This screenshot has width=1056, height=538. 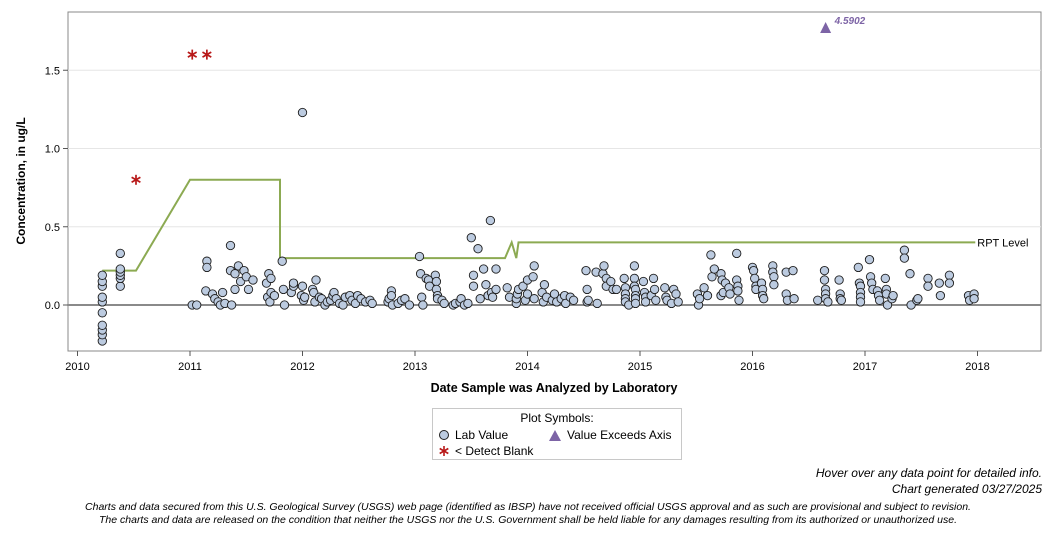 I want to click on value-exceeds-axis-point, so click(x=826, y=27).